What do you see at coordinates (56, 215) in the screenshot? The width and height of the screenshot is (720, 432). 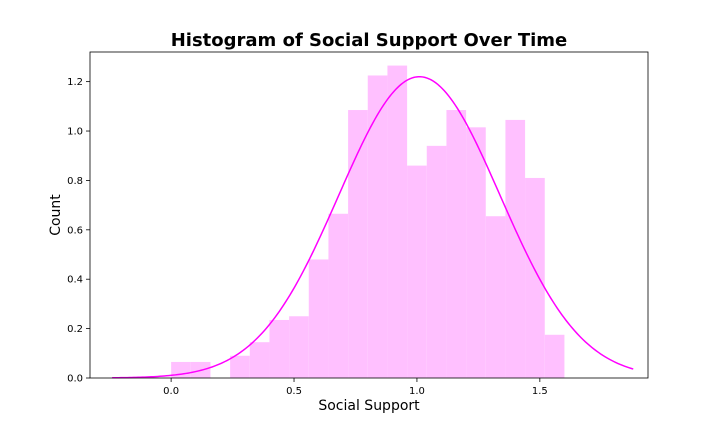 I see `y-axis-label: Count` at bounding box center [56, 215].